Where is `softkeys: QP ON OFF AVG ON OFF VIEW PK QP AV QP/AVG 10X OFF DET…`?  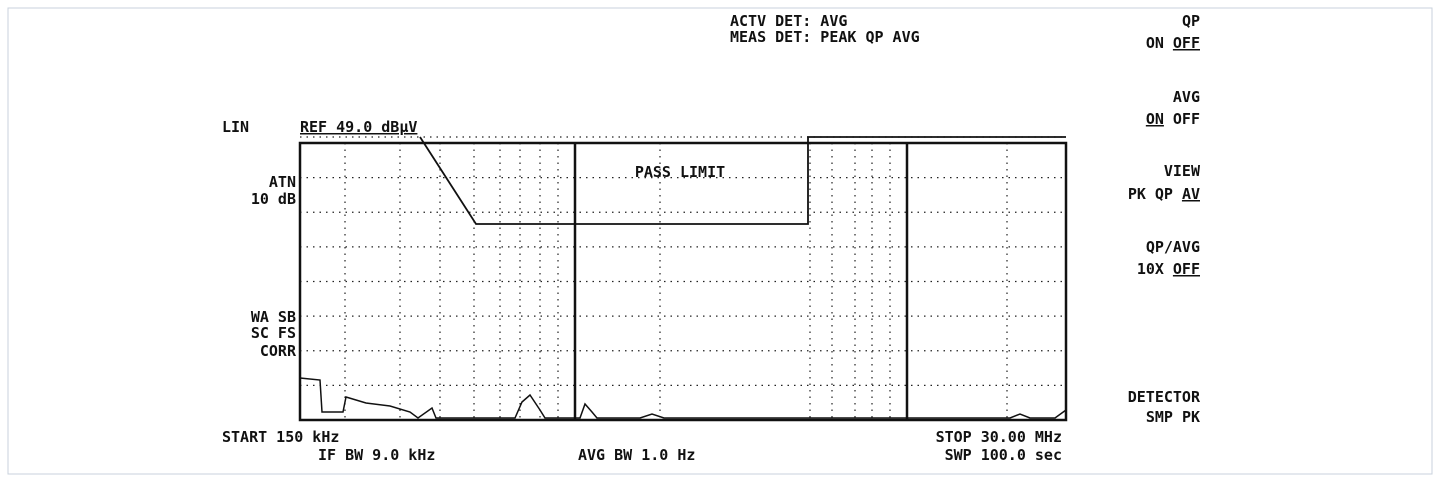
softkeys: QP ON OFF AVG ON OFF VIEW PK QP AV QP/AVG 10X OFF DET… is located at coordinates (1164, 219).